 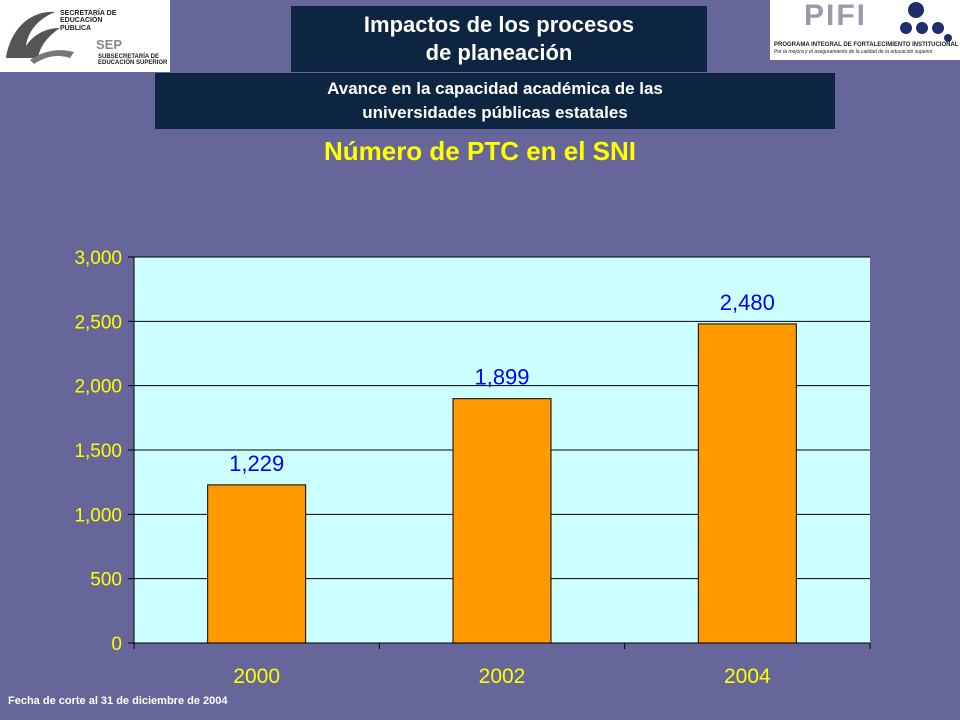 What do you see at coordinates (98, 387) in the screenshot?
I see `y-tick-label: 2,000` at bounding box center [98, 387].